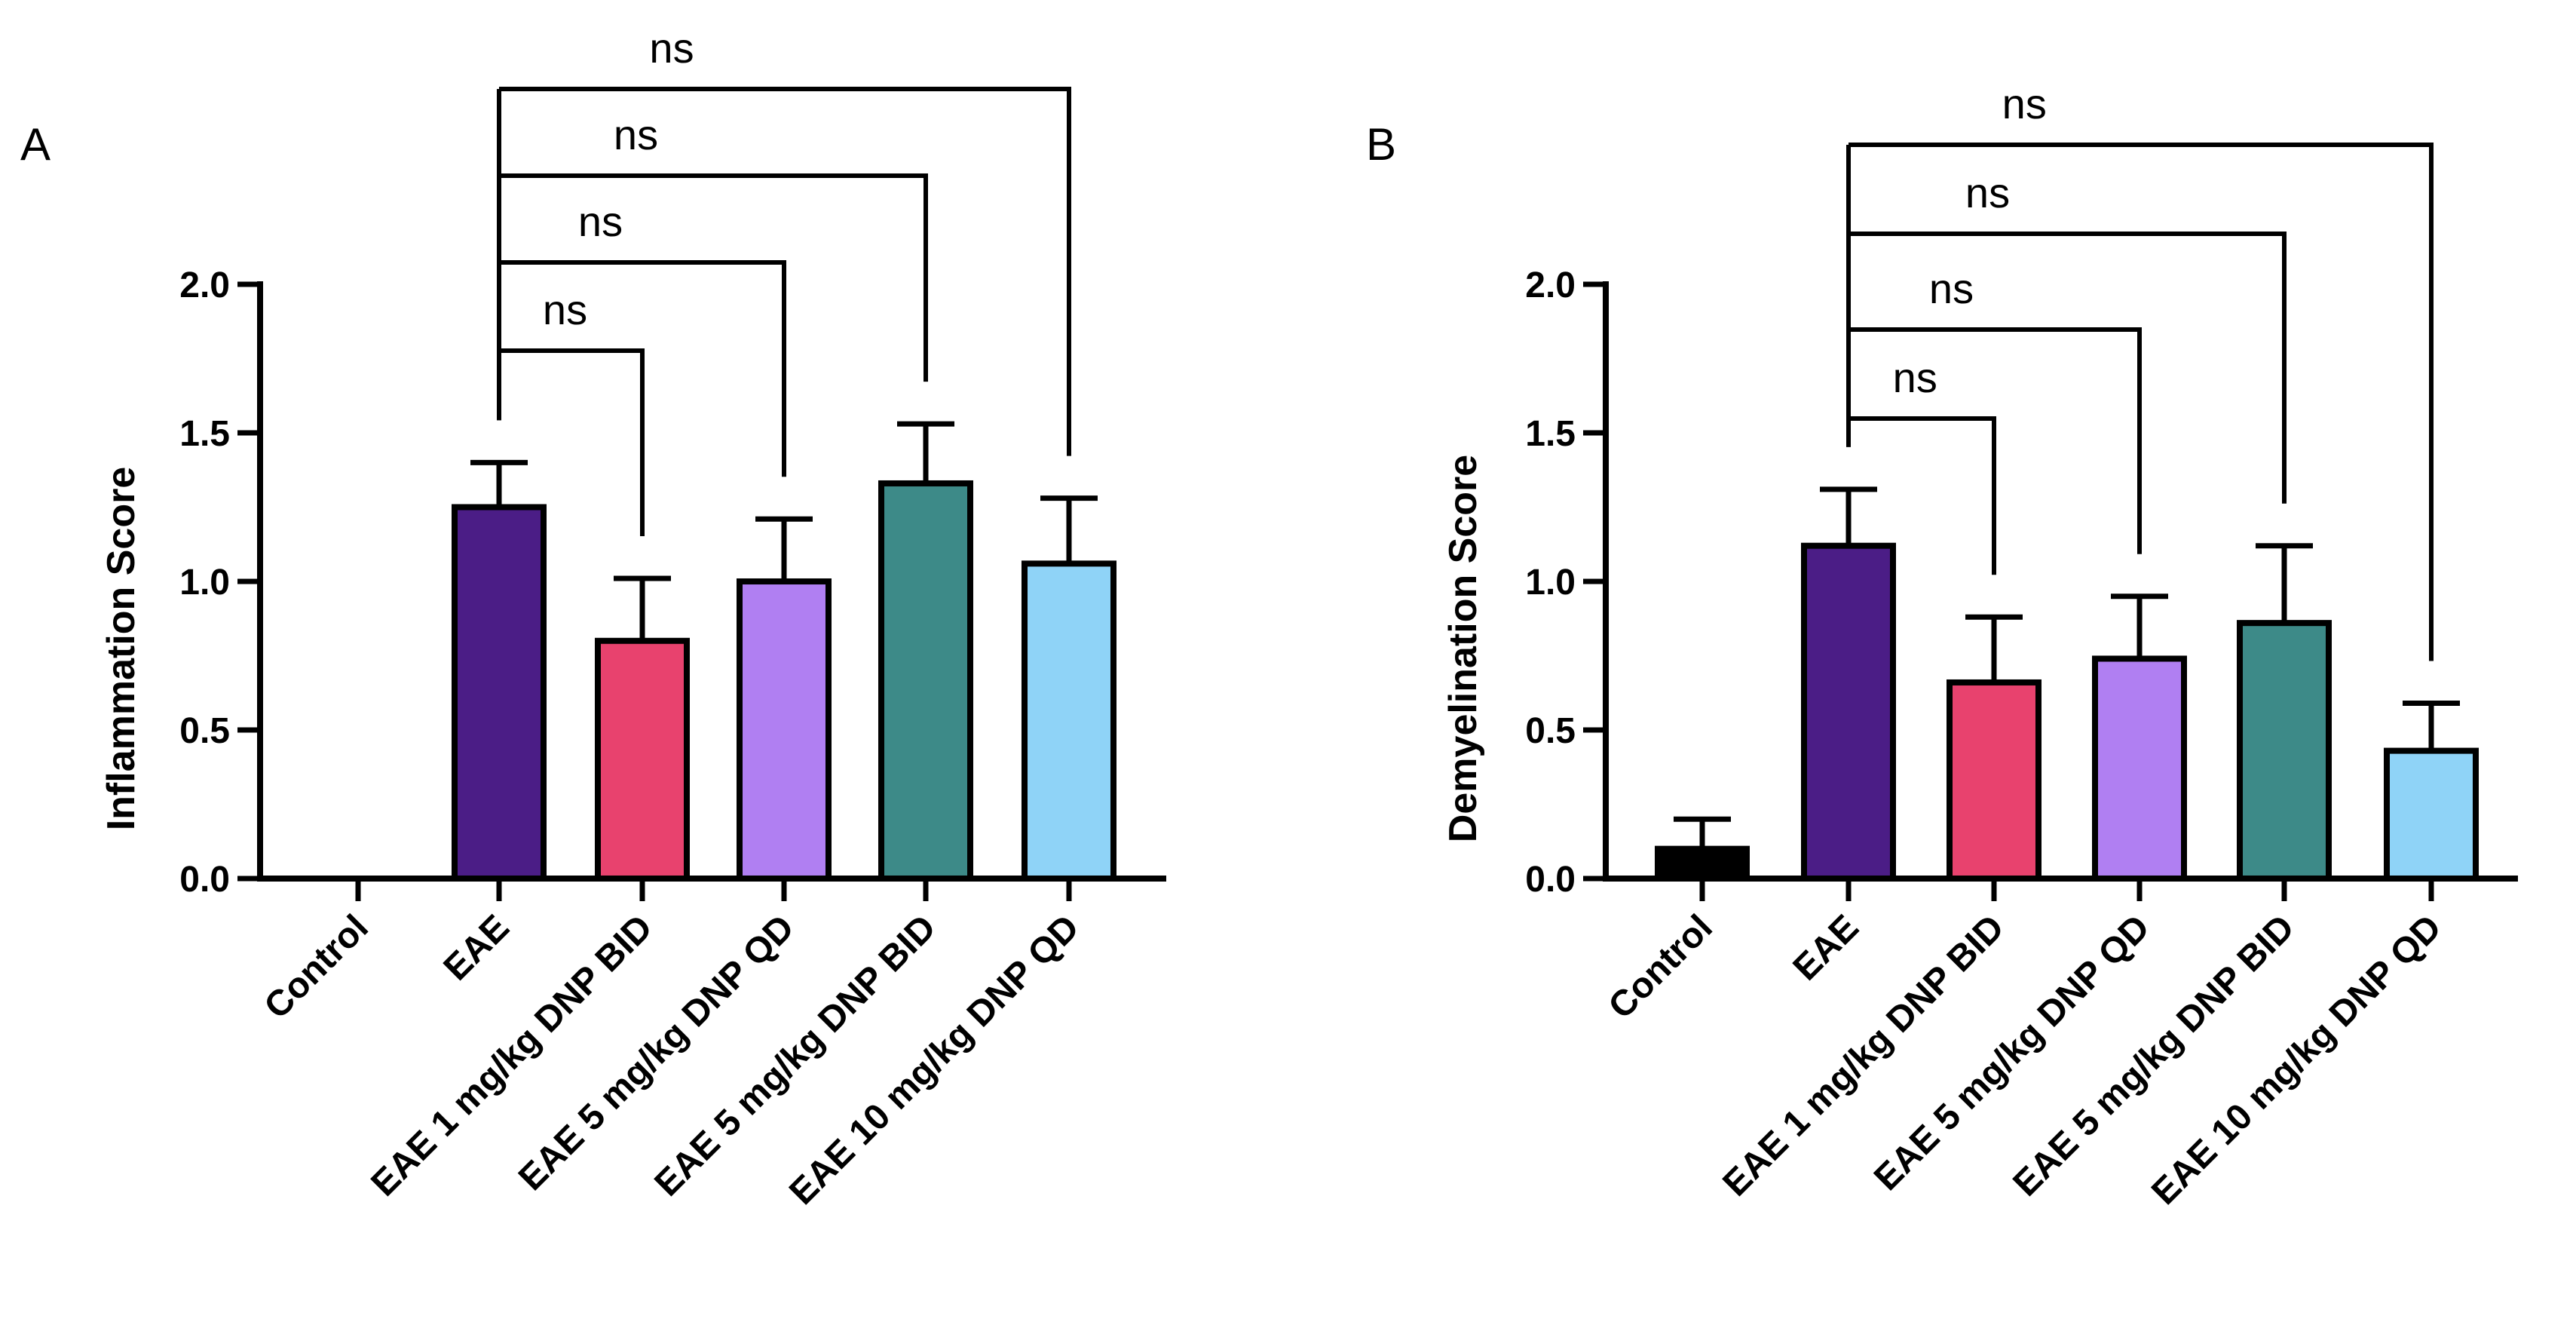 The width and height of the screenshot is (2576, 1328). What do you see at coordinates (35, 144) in the screenshot?
I see `panel-a-label: A` at bounding box center [35, 144].